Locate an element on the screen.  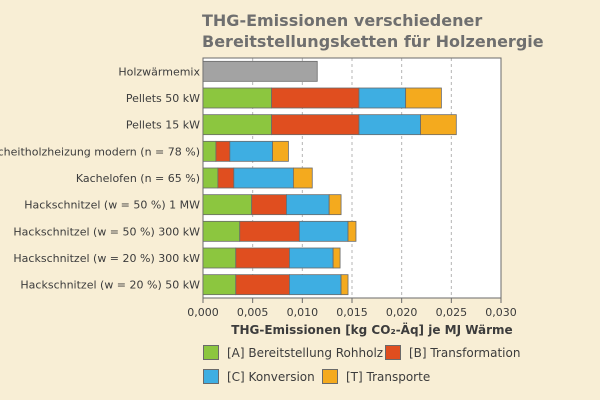
bar-total is located at coordinates (260, 71).